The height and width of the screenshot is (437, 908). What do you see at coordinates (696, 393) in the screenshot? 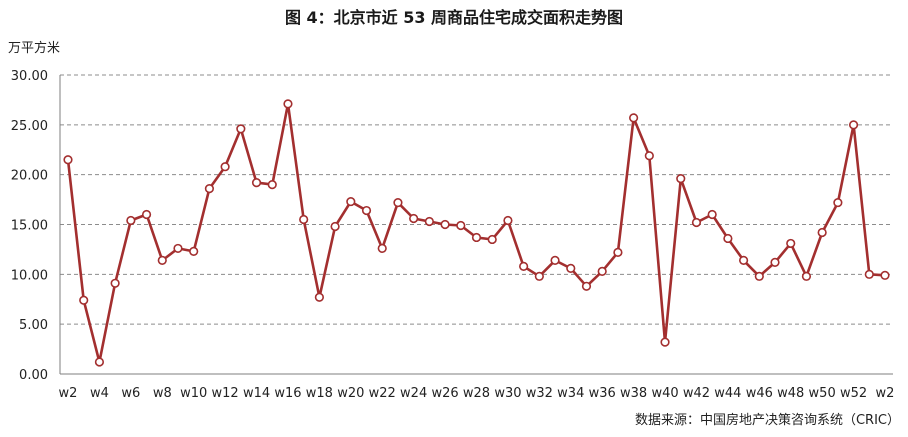
I see `x-tick-label: w42` at bounding box center [696, 393].